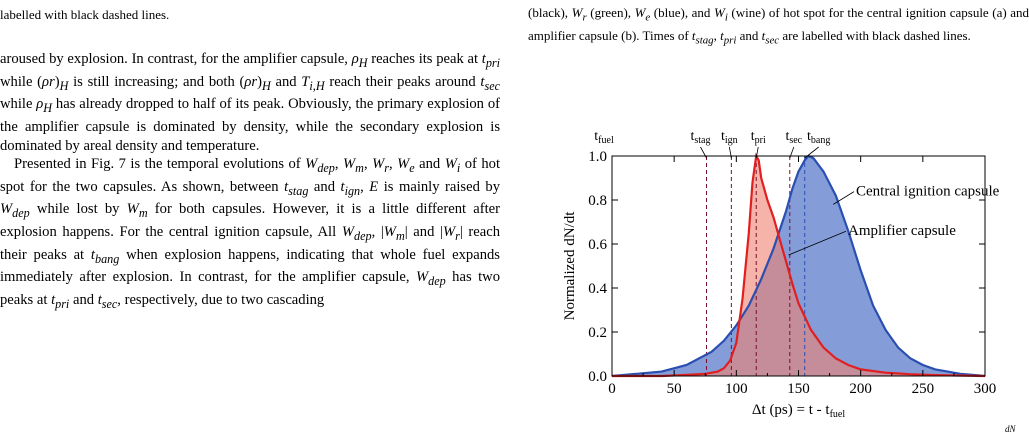 The image size is (1029, 438). Describe the element at coordinates (703, 152) in the screenshot. I see `marker-pointer-t-stag` at that location.